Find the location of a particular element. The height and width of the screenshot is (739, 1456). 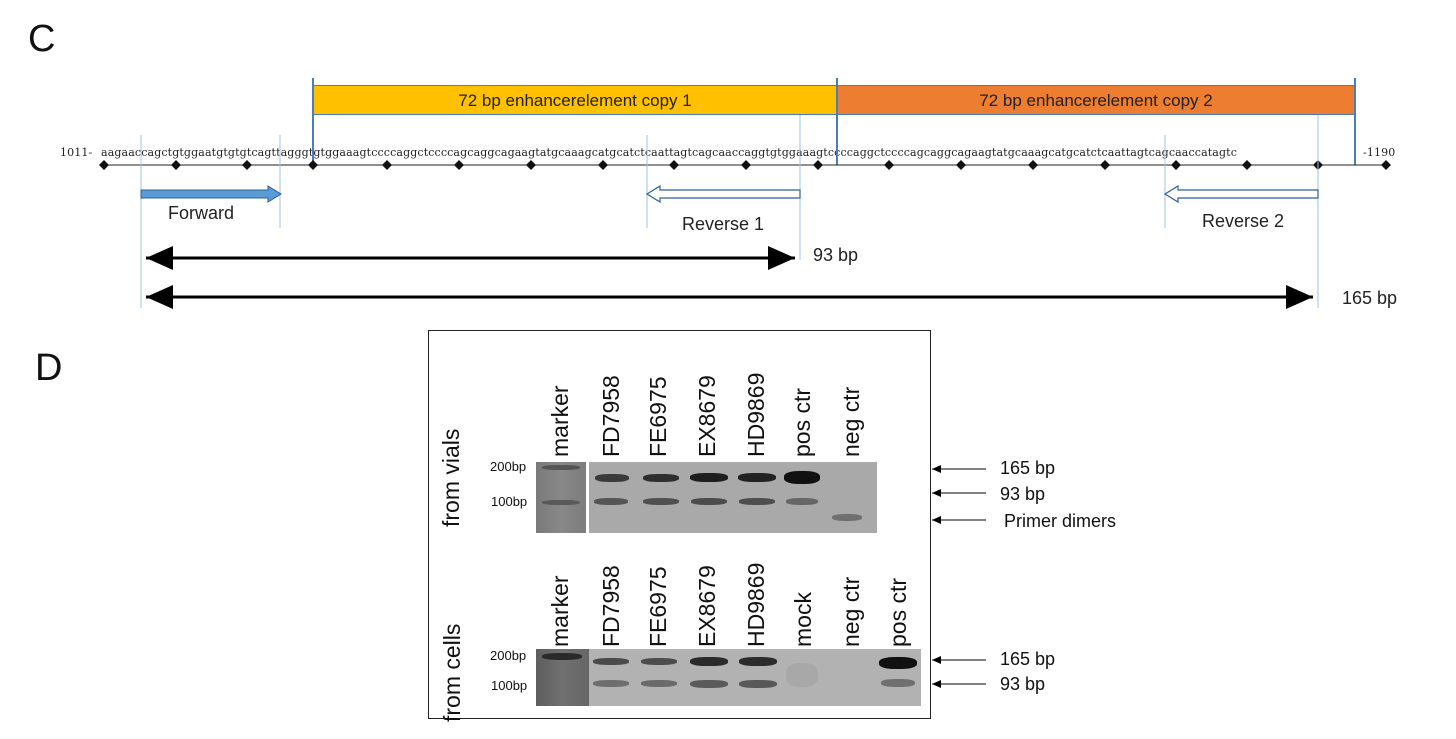

bottom-sample-gel is located at coordinates (755, 677).